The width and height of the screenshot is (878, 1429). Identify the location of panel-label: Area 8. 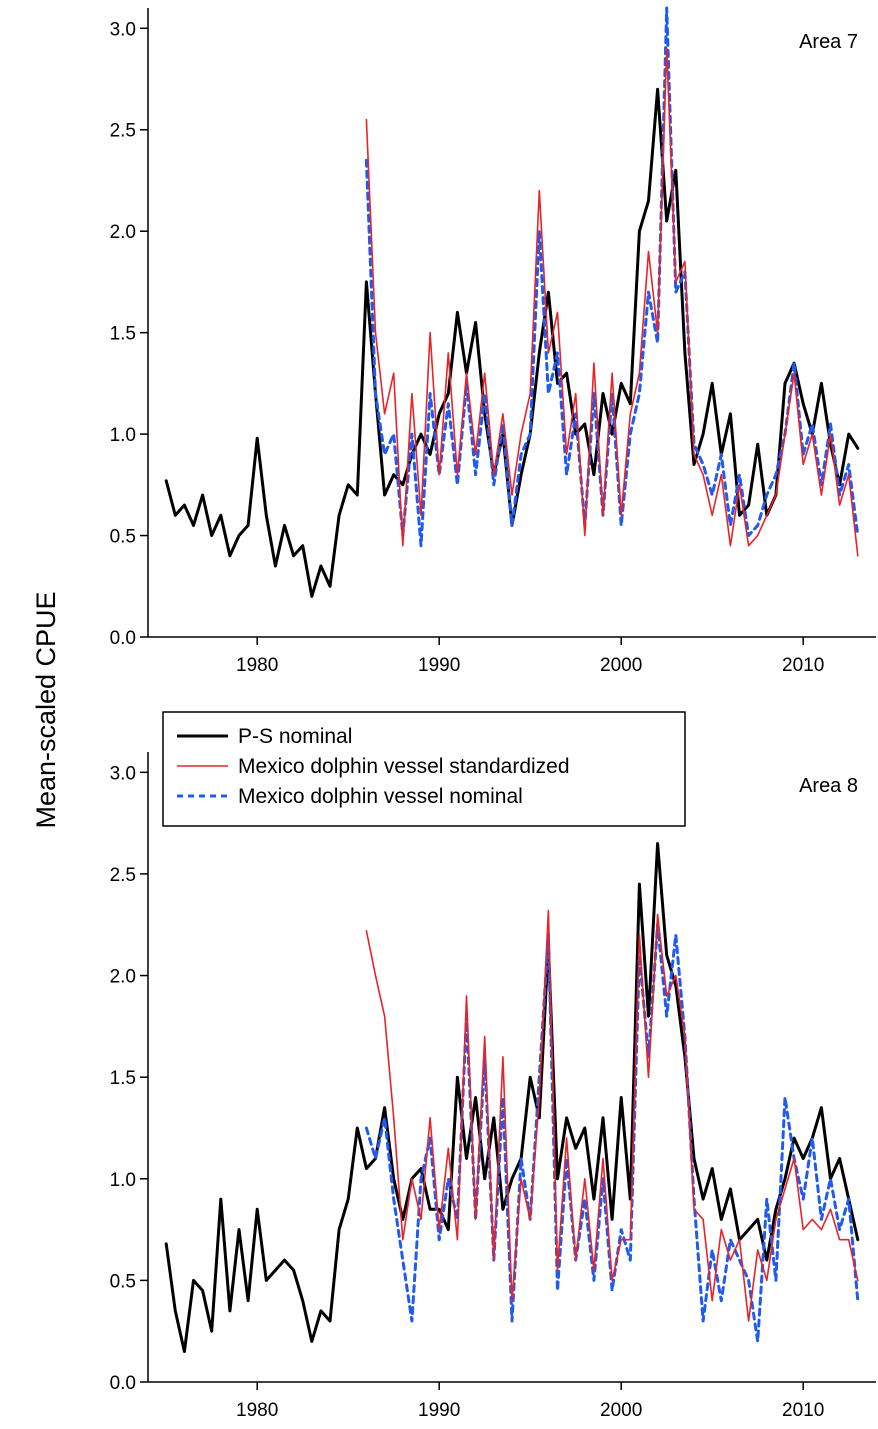
(828, 786).